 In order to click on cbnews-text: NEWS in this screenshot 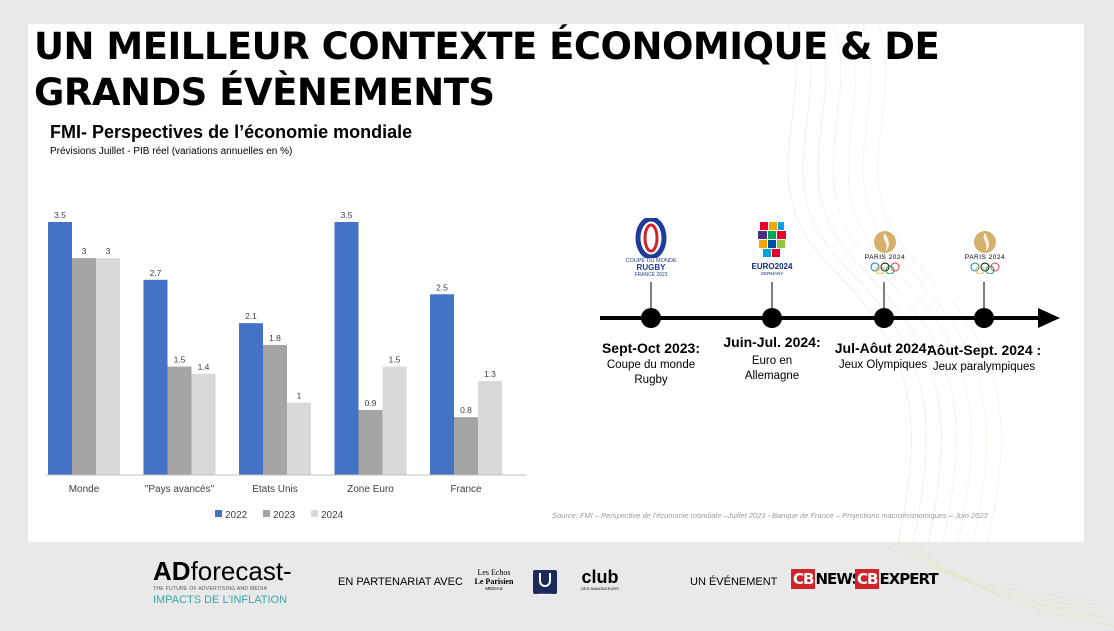, I will do `click(838, 579)`.